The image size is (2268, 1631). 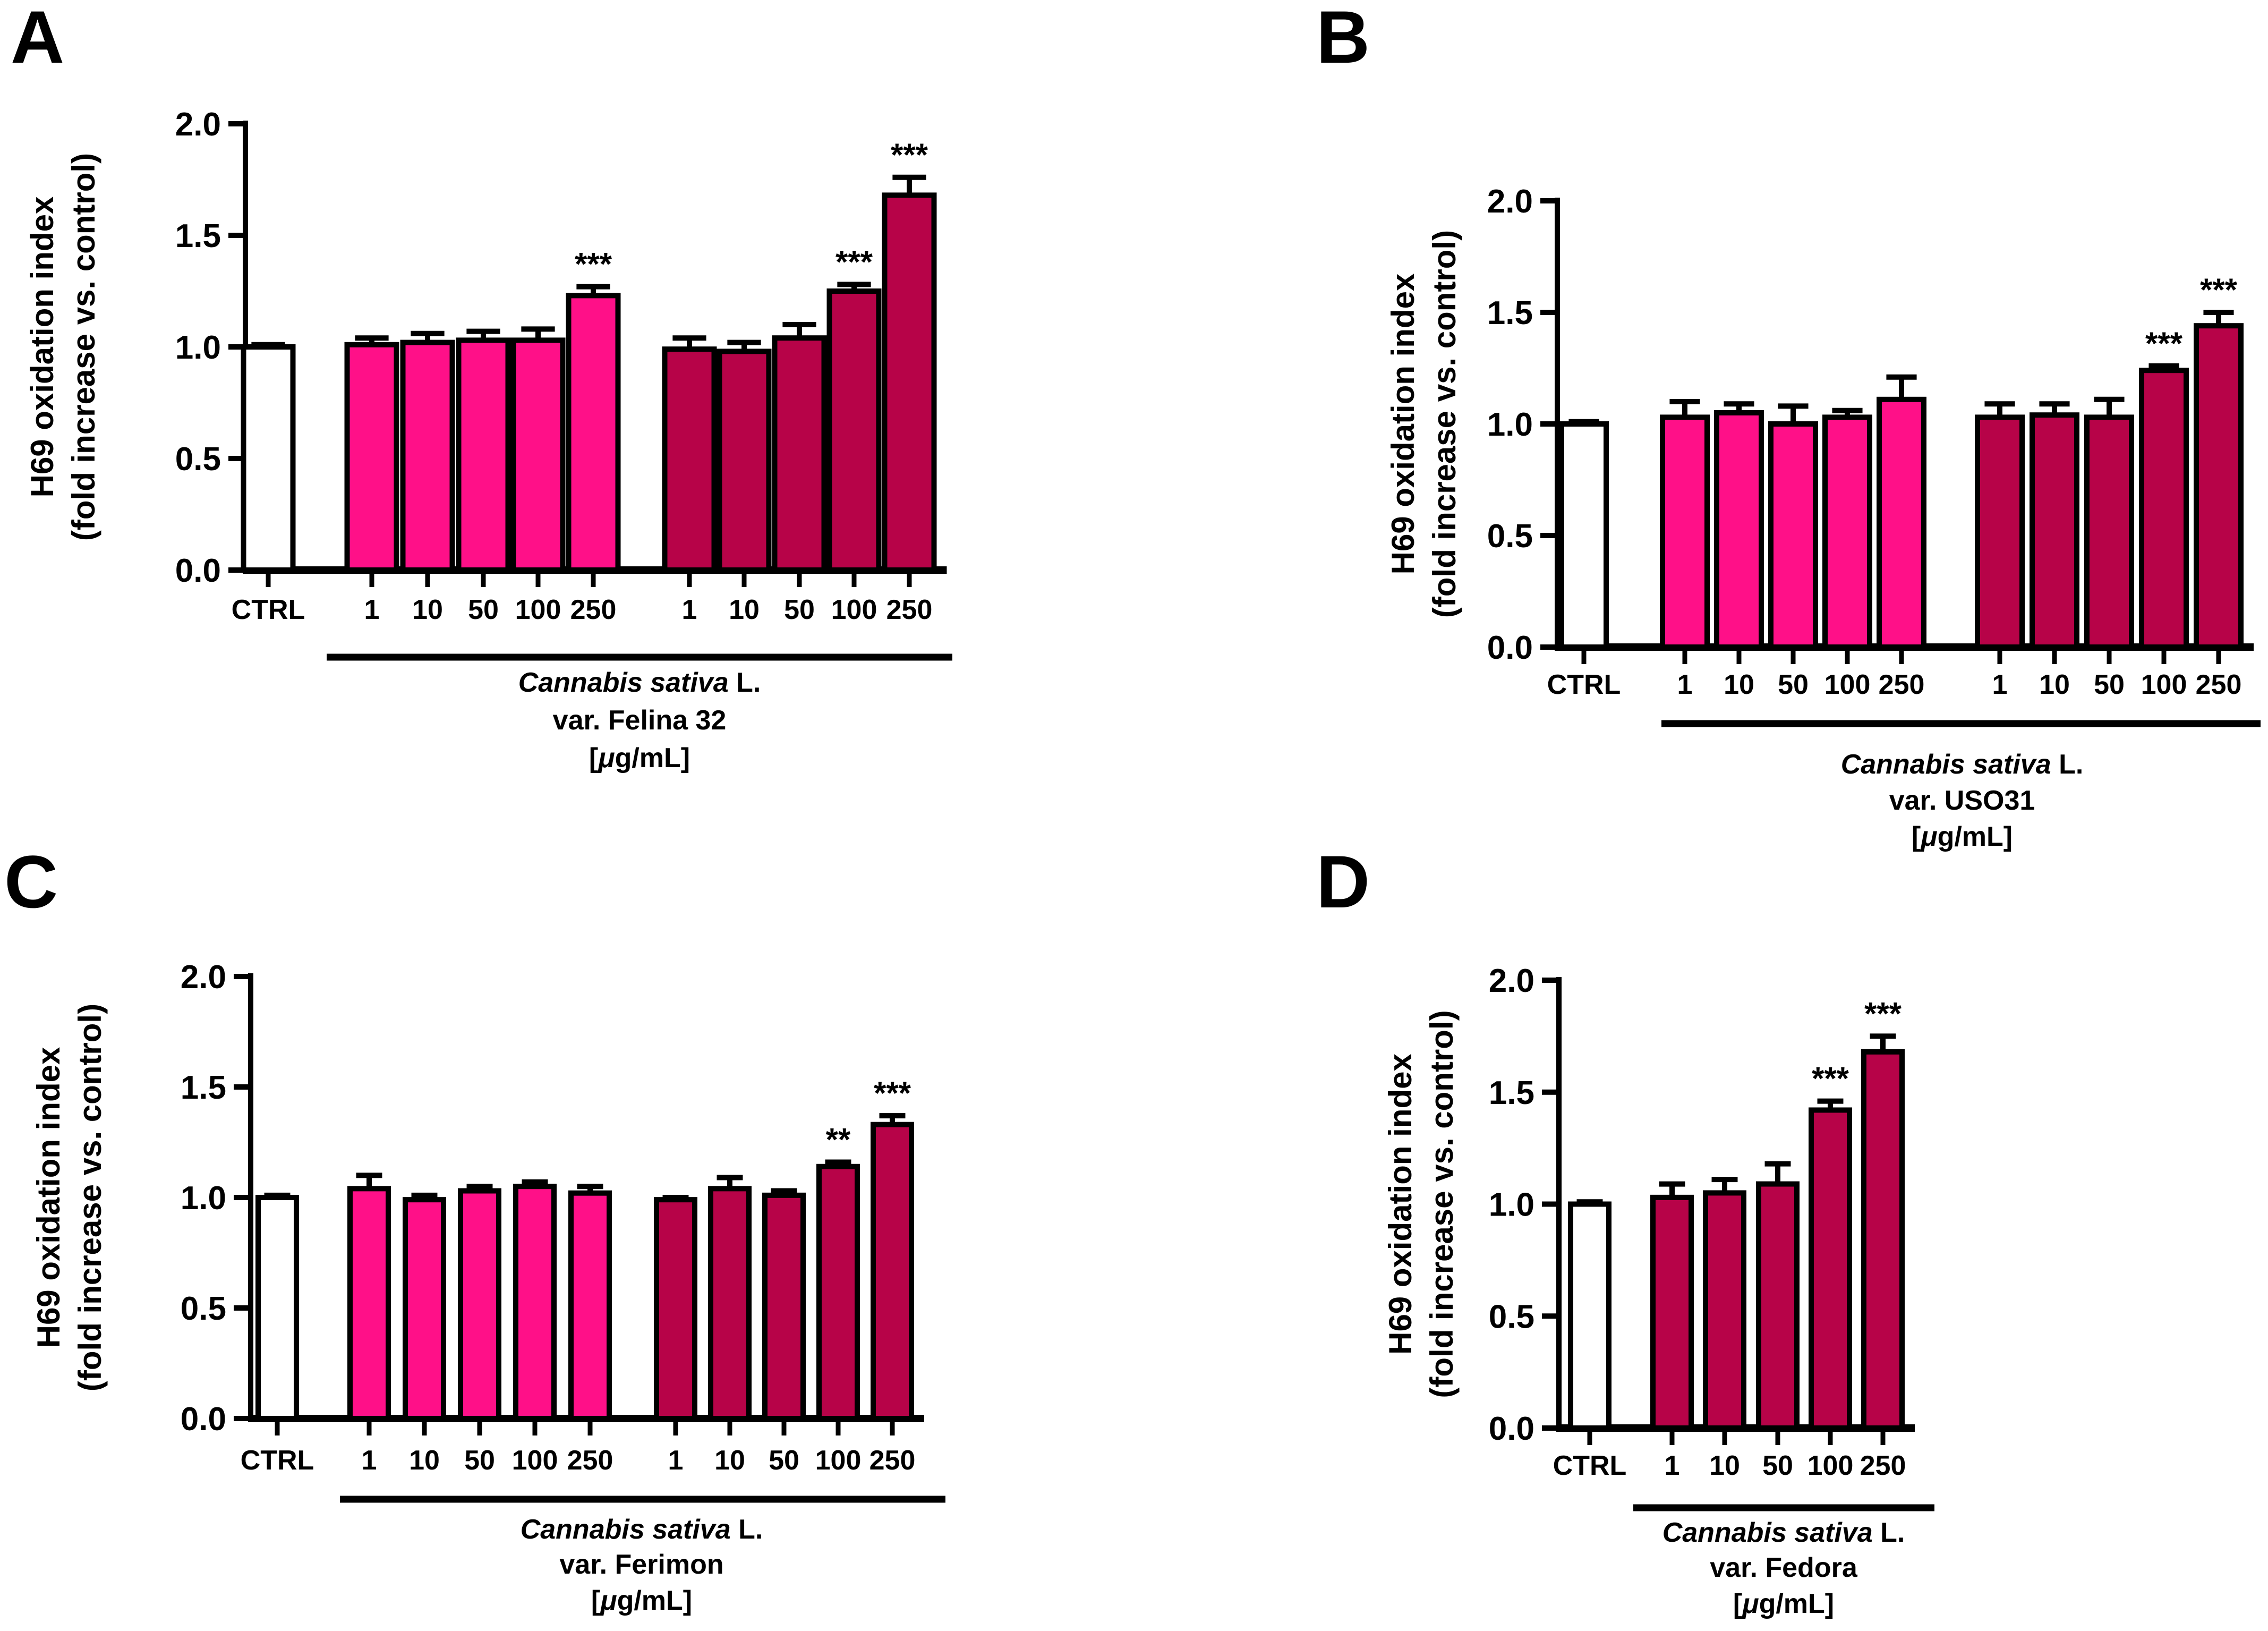 I want to click on panel-letter-C: C, so click(x=31, y=881).